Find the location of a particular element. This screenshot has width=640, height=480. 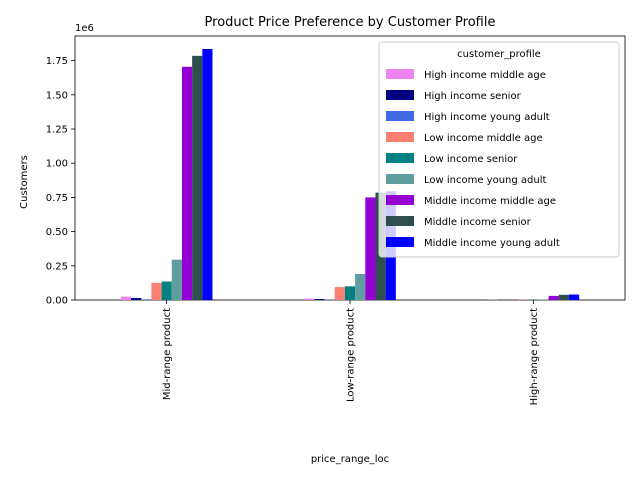

legend-label: High income senior is located at coordinates (473, 96).